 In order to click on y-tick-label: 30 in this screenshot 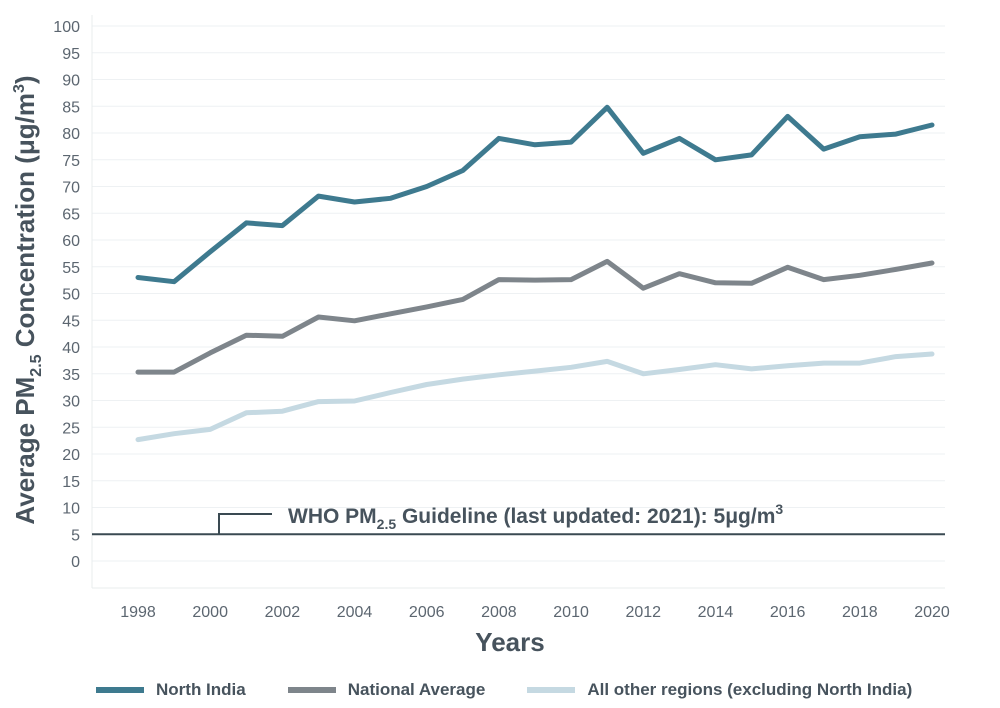, I will do `click(71, 402)`.